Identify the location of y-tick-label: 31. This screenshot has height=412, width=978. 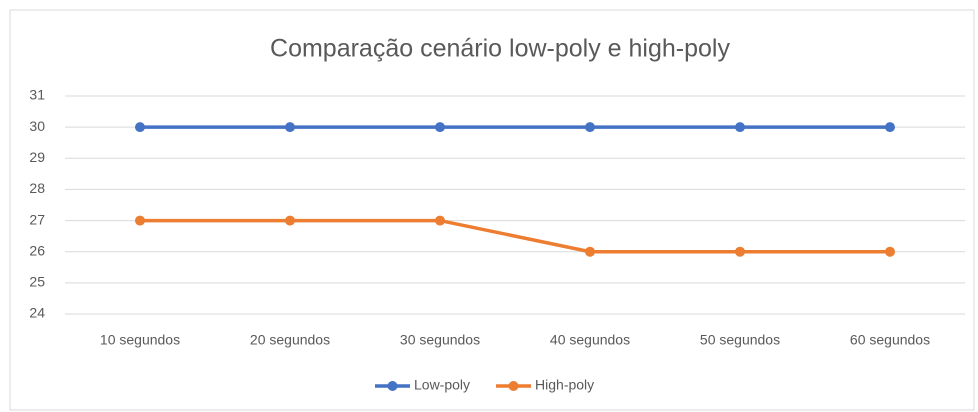
(37, 95).